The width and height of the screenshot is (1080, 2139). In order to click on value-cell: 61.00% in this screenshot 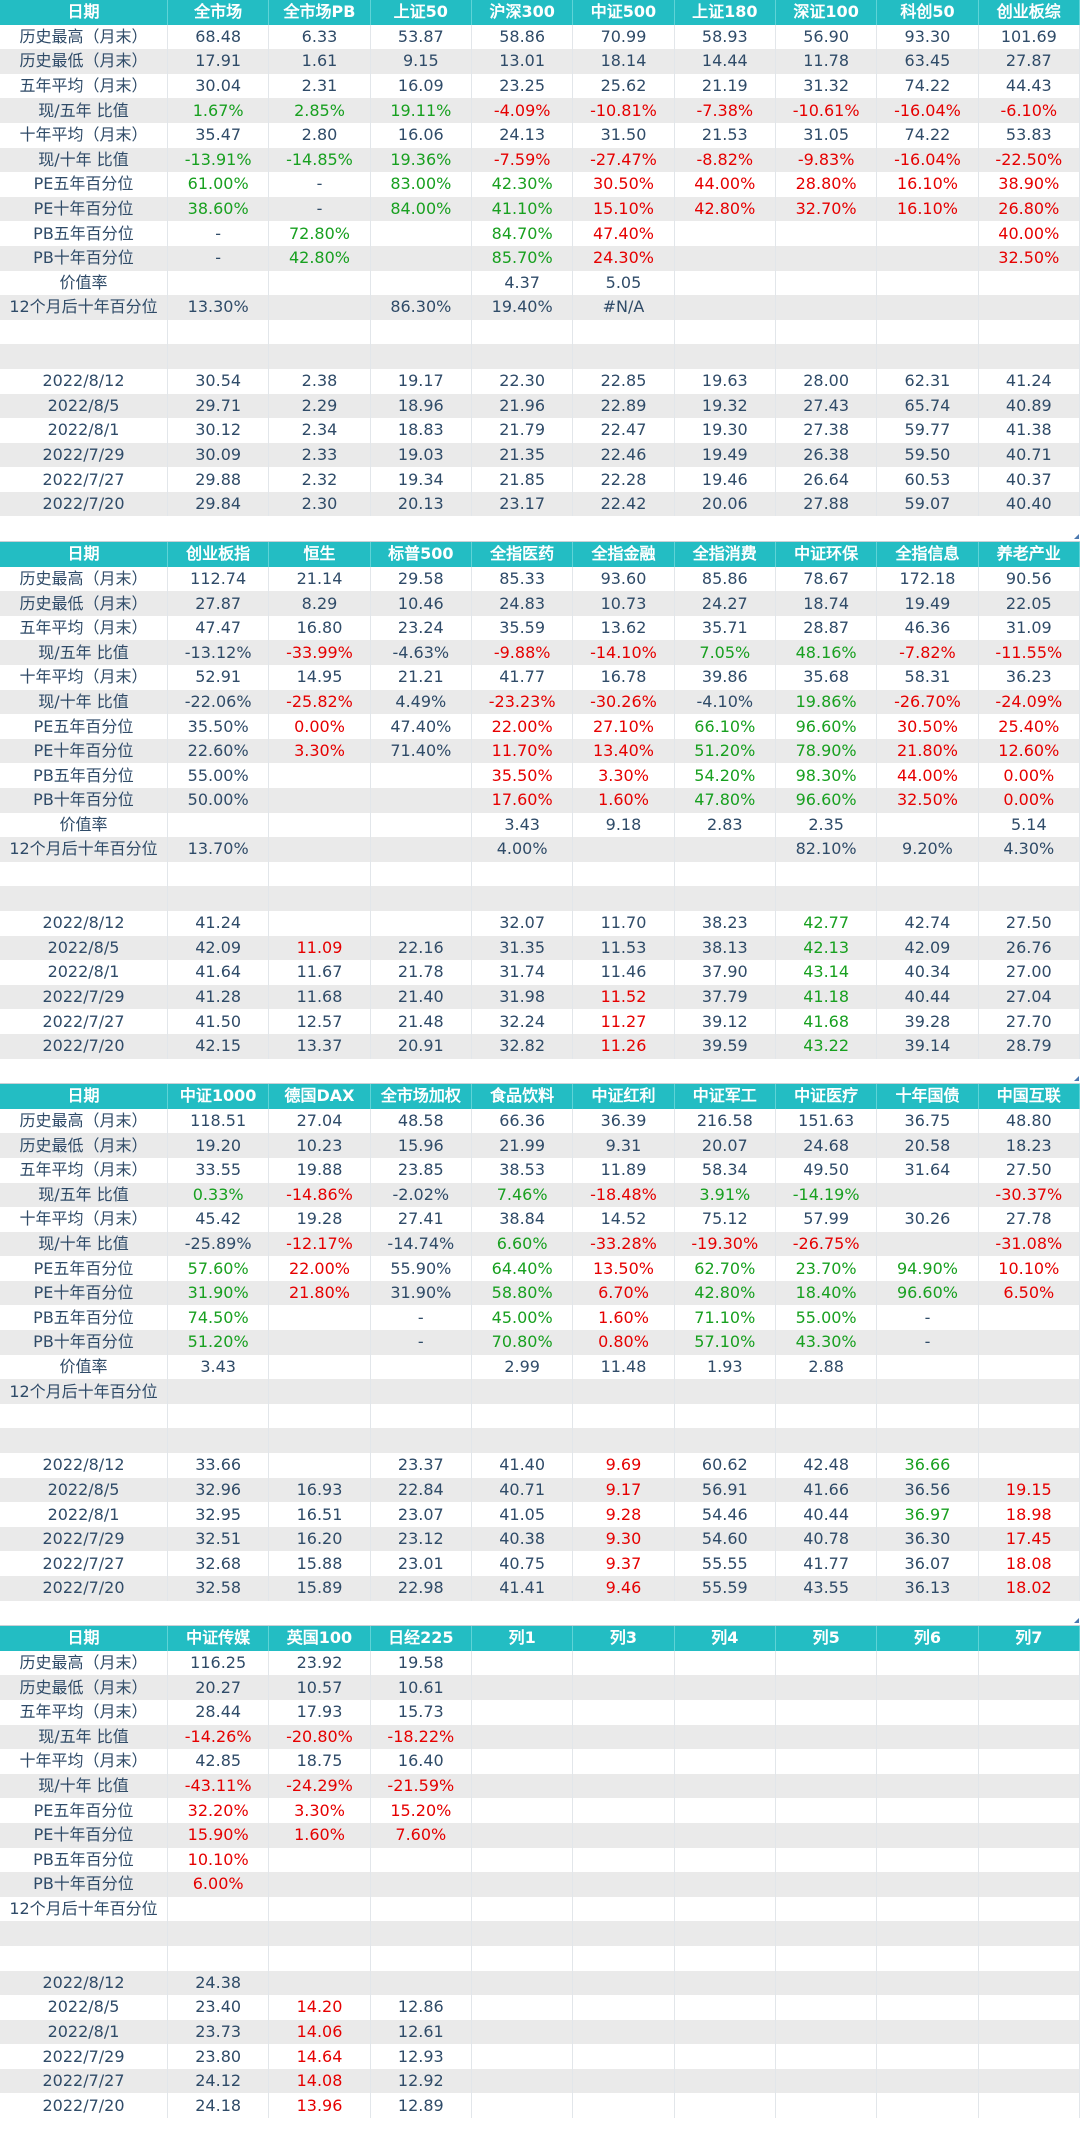, I will do `click(218, 184)`.